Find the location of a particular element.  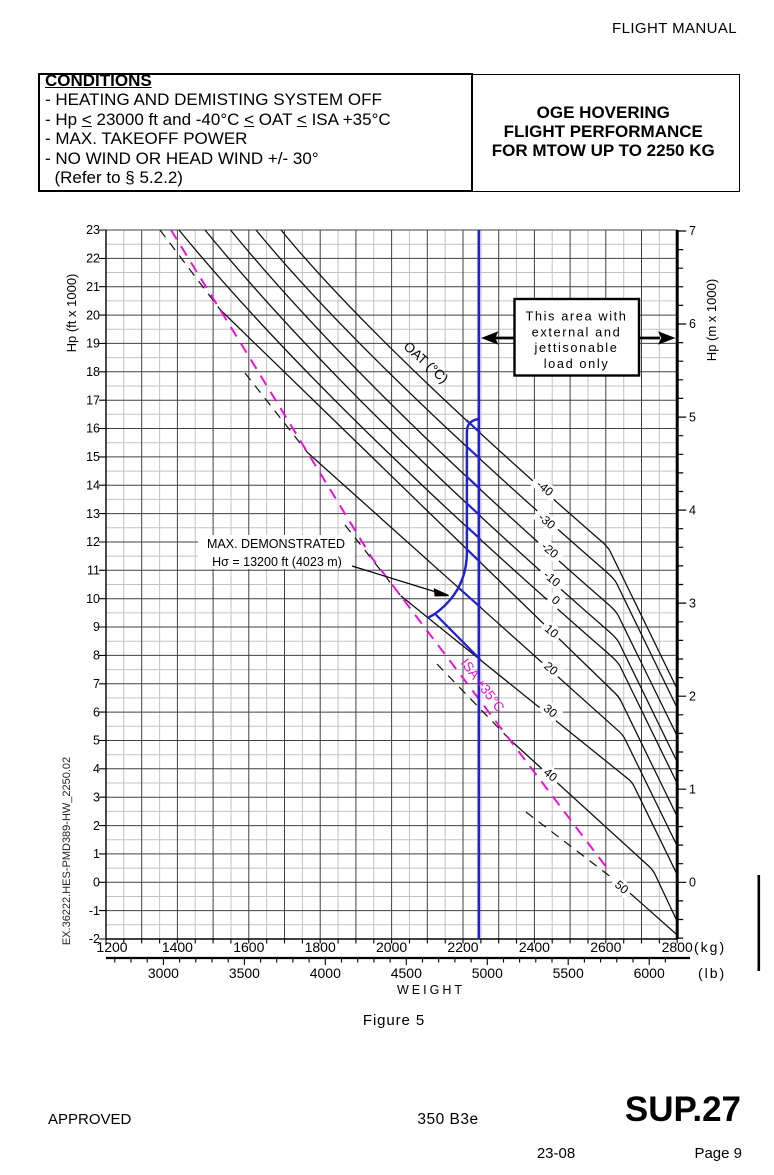

svg-text: 9 is located at coordinates (96, 627).